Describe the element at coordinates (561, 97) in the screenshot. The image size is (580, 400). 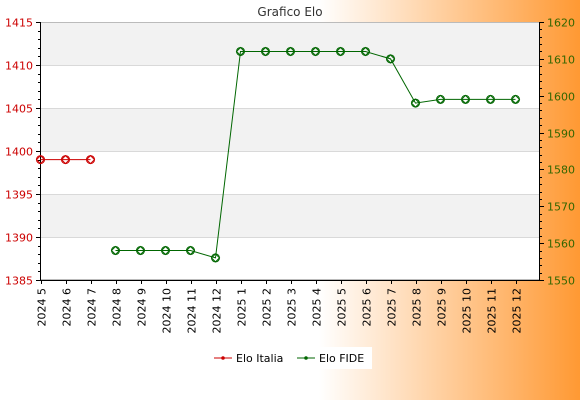
I see `right-tick-label: 1600` at that location.